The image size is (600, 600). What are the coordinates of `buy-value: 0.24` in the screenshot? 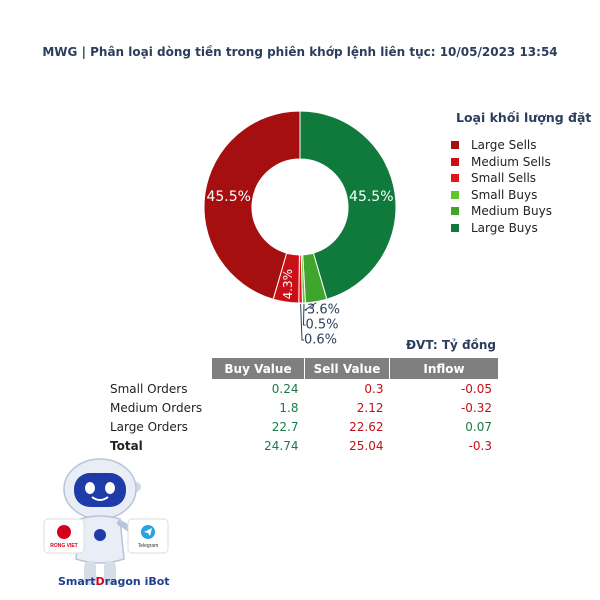 It's located at (285, 388).